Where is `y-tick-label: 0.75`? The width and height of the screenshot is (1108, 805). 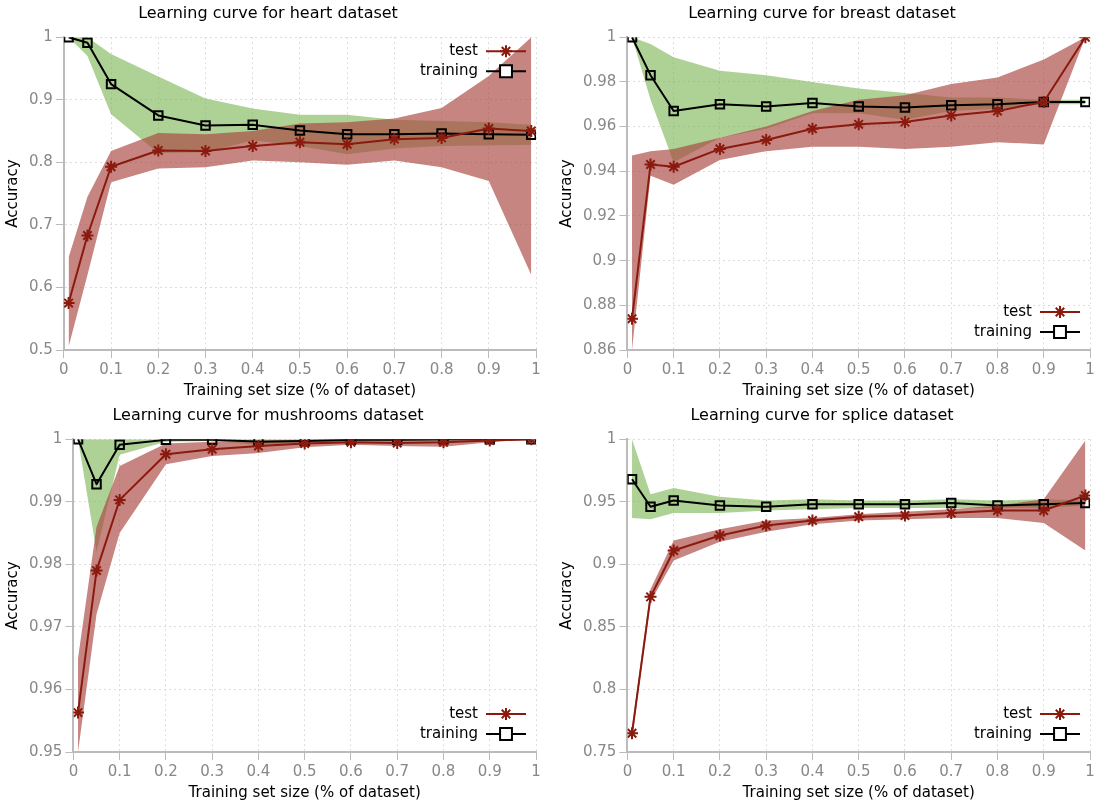
y-tick-label: 0.75 is located at coordinates (599, 750).